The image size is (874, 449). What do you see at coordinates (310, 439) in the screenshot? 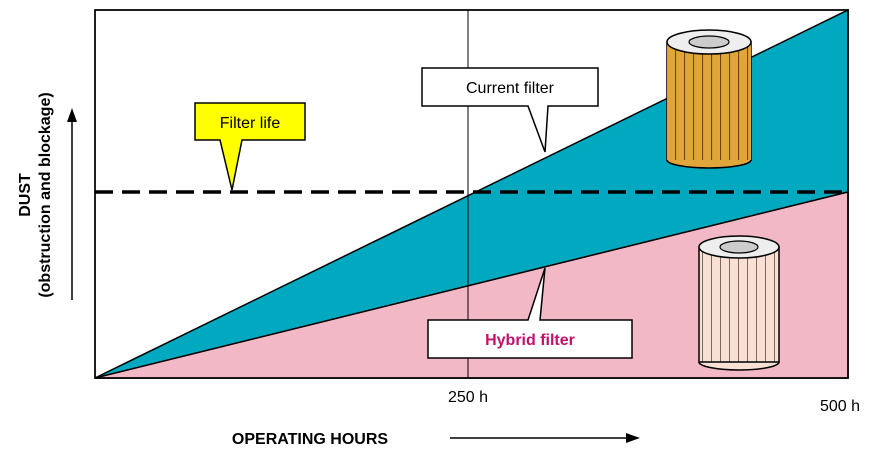
I see `x-axis-label: OPERATING HOURS` at bounding box center [310, 439].